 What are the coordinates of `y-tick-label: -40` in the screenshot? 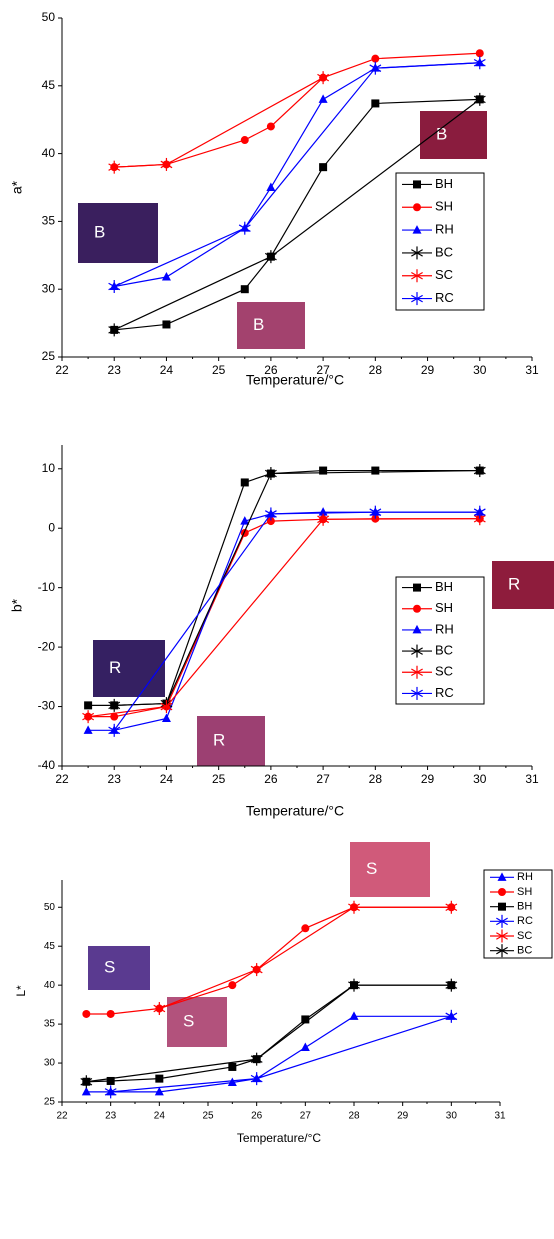 It's located at (47, 765).